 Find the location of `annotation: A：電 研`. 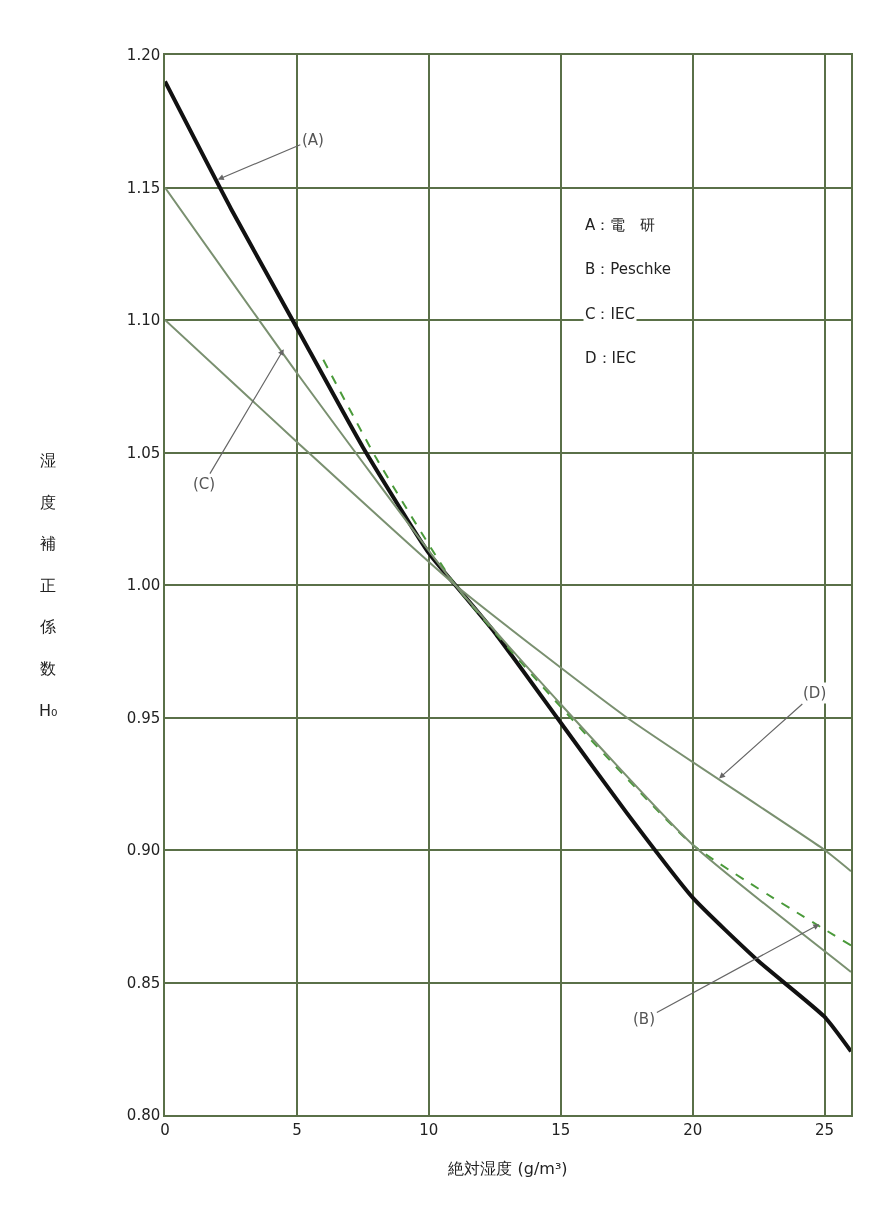

annotation: A：電 研 is located at coordinates (620, 225).